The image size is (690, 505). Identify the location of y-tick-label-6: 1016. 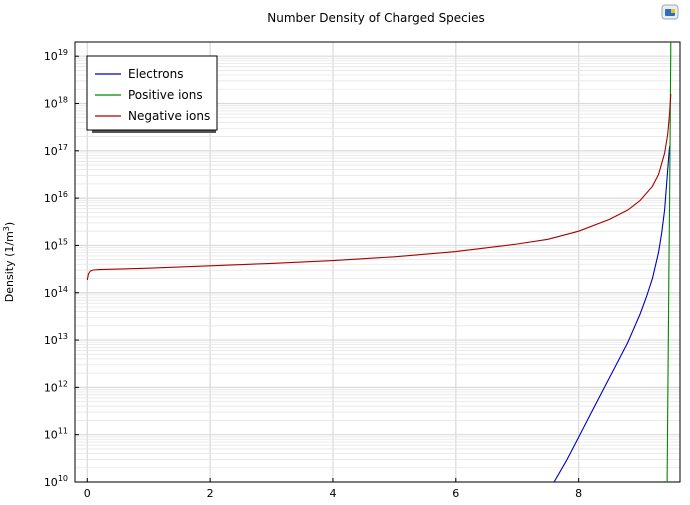
(56, 197).